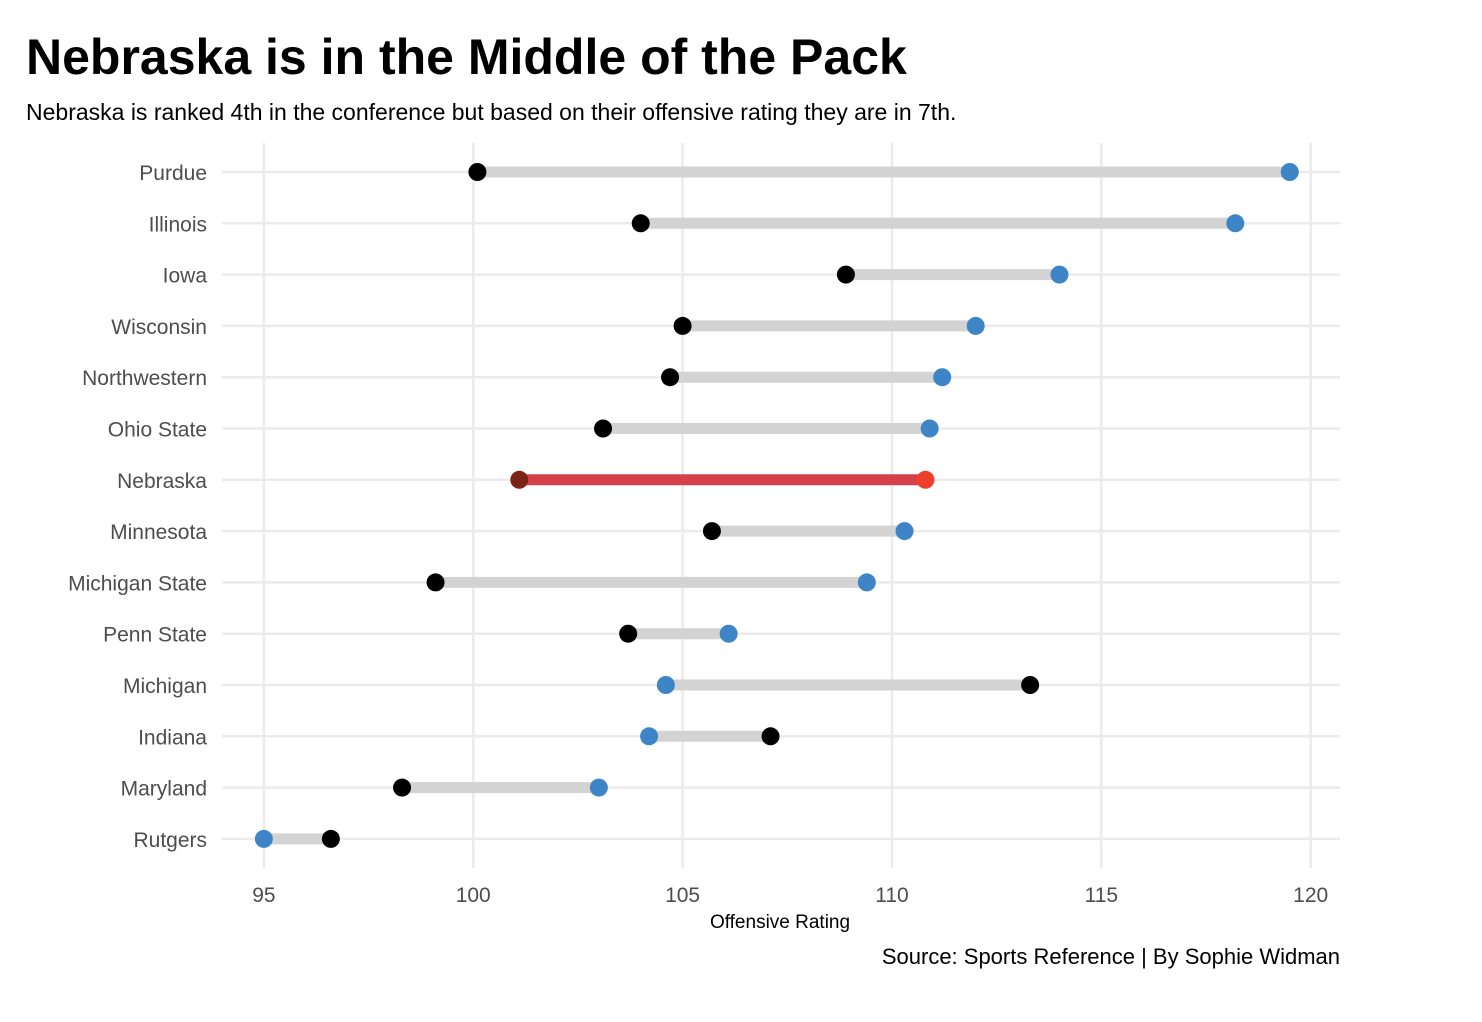  I want to click on x-tick-label: 105, so click(682, 895).